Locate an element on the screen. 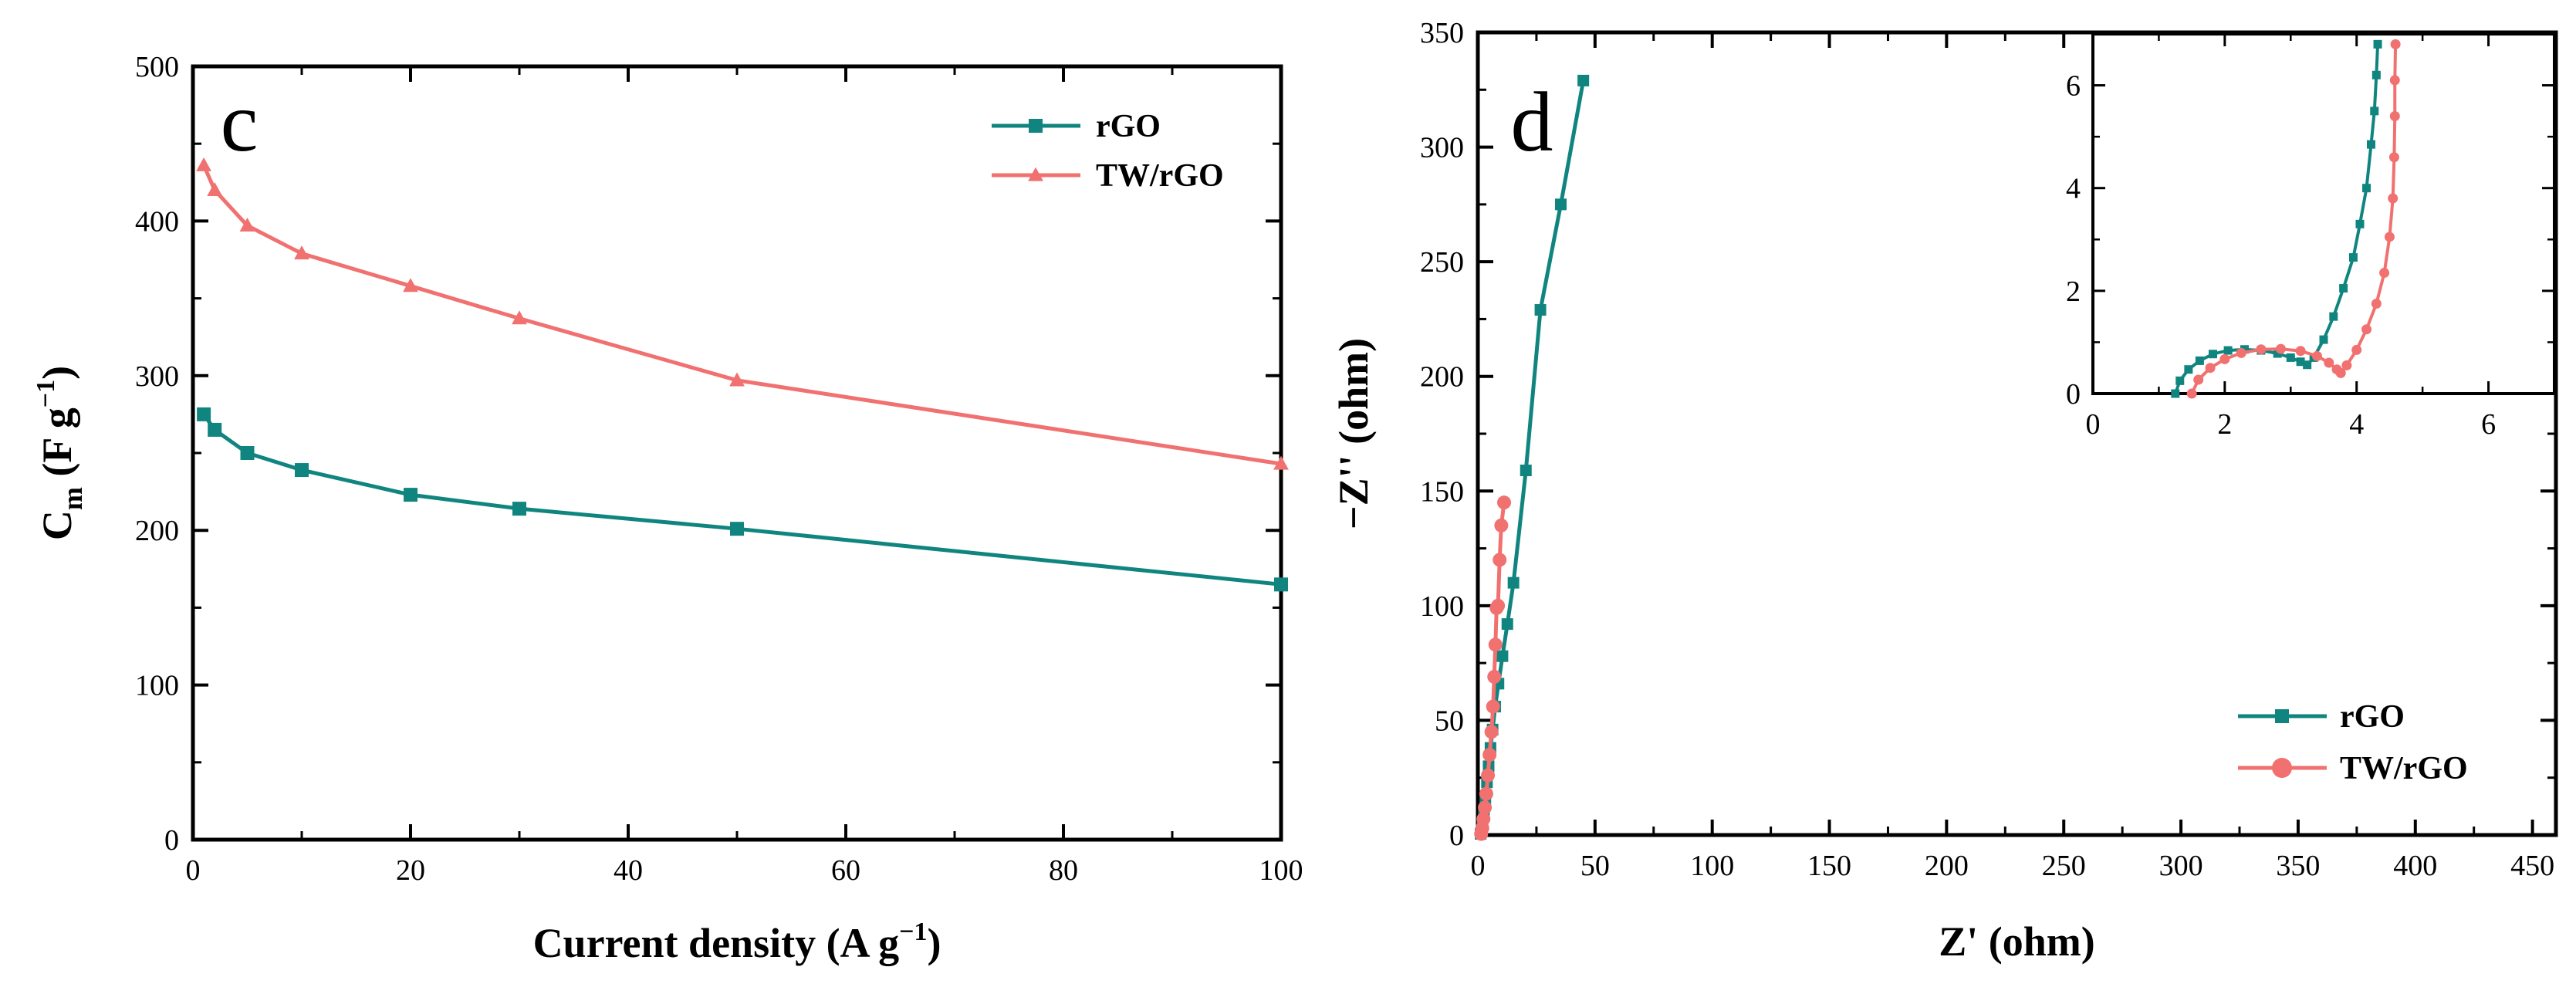 This screenshot has width=2576, height=994. inset-x-tick-label: 6 is located at coordinates (2488, 425).